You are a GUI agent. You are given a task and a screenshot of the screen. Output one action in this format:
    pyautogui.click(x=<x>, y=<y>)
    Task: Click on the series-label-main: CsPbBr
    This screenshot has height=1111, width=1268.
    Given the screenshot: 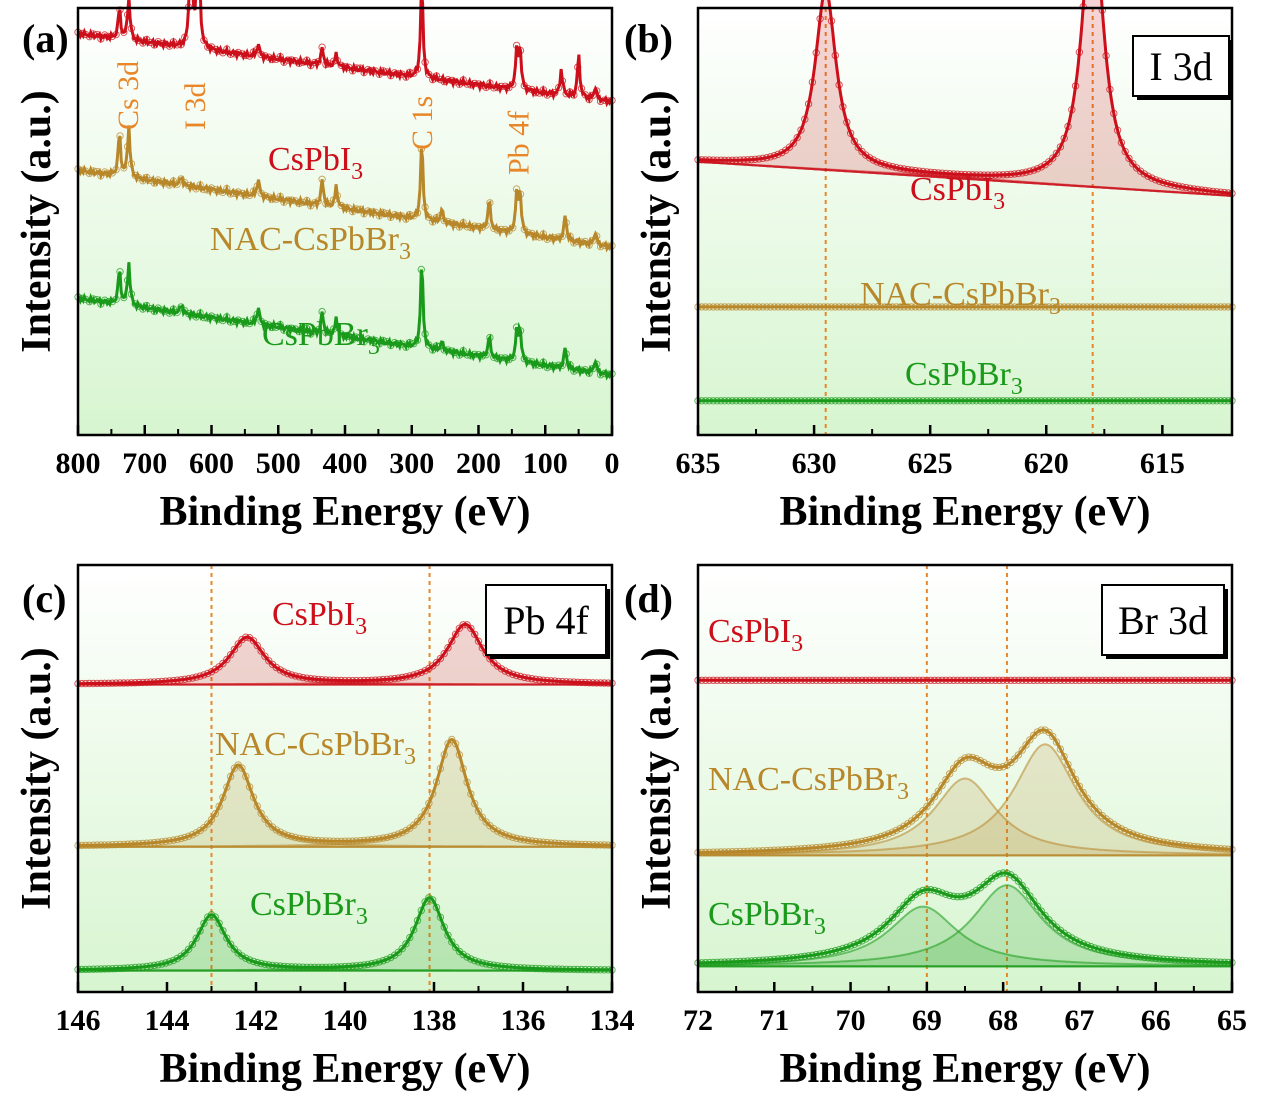 What is the action you would take?
    pyautogui.click(x=761, y=914)
    